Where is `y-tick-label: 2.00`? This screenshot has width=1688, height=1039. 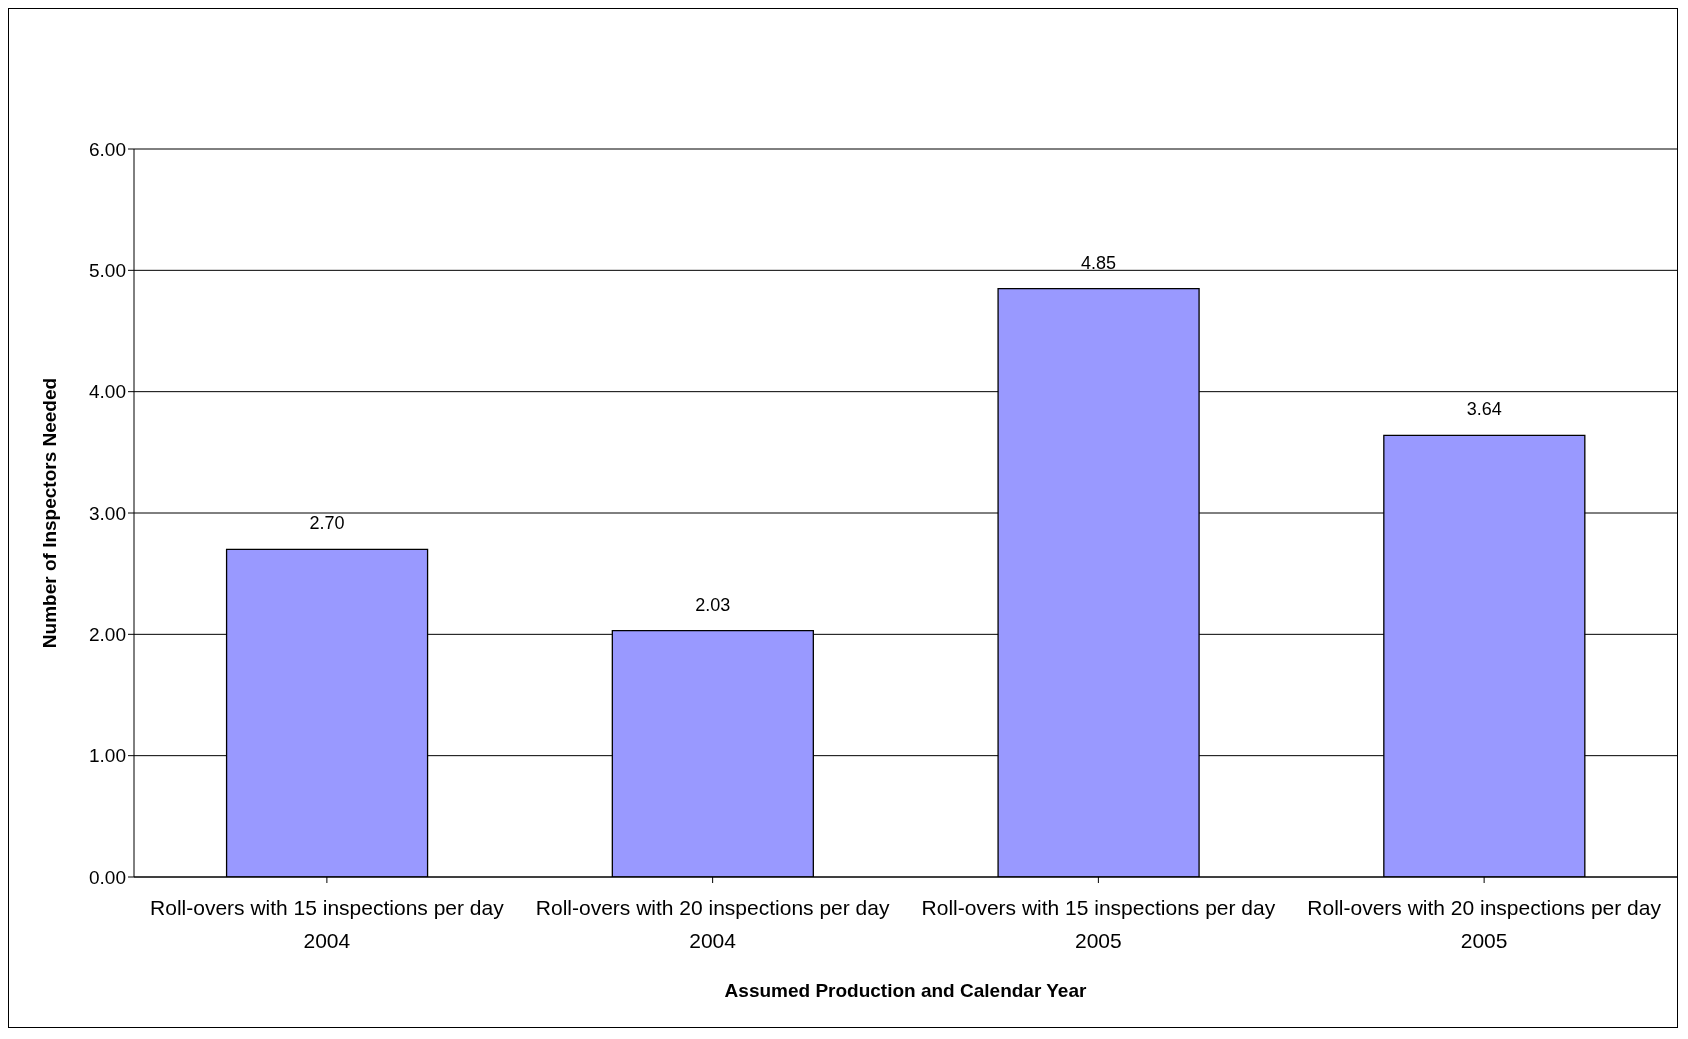 y-tick-label: 2.00 is located at coordinates (107, 635).